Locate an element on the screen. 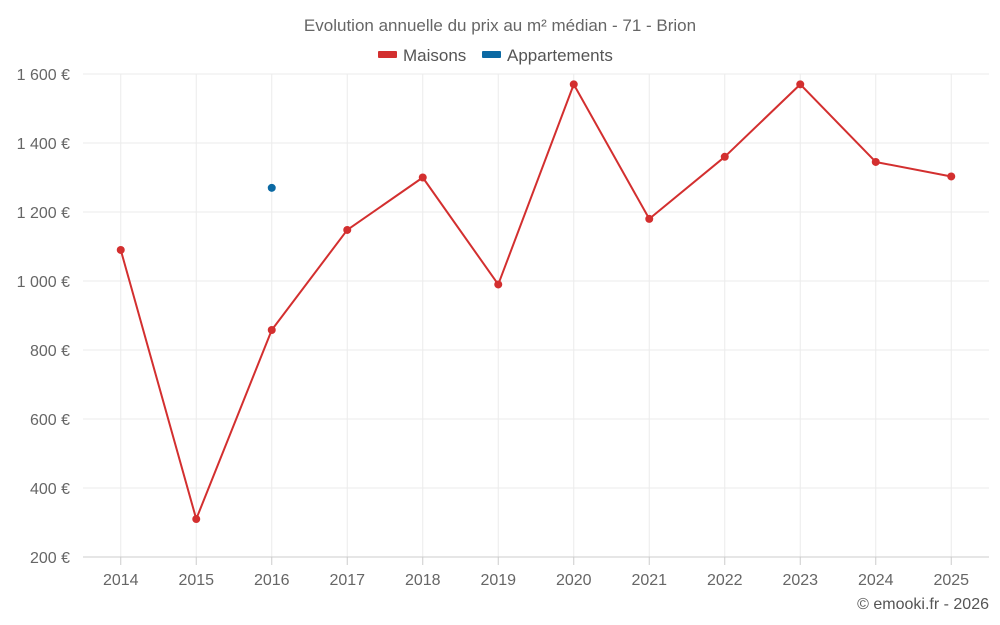  y-tick-label: 1 000 € is located at coordinates (43, 282).